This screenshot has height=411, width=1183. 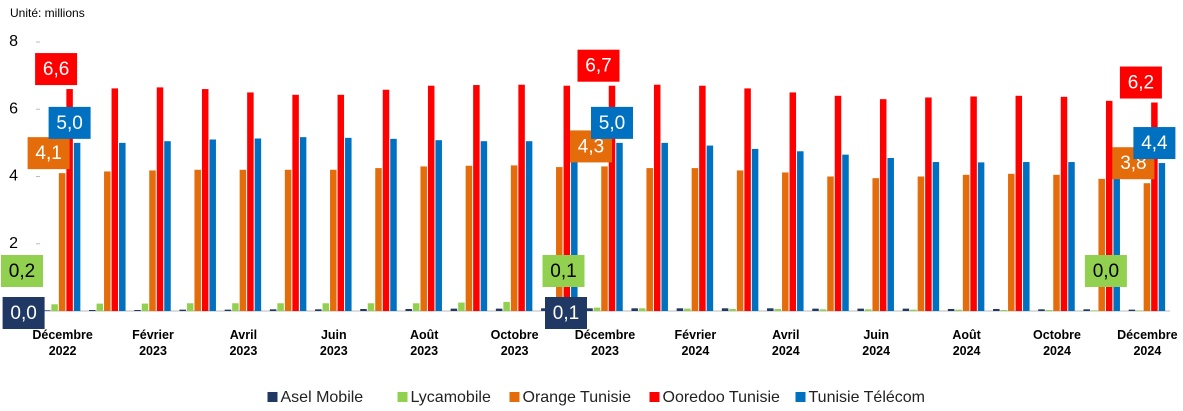 I want to click on x-tick-label: Octobre 2023, so click(x=514, y=343).